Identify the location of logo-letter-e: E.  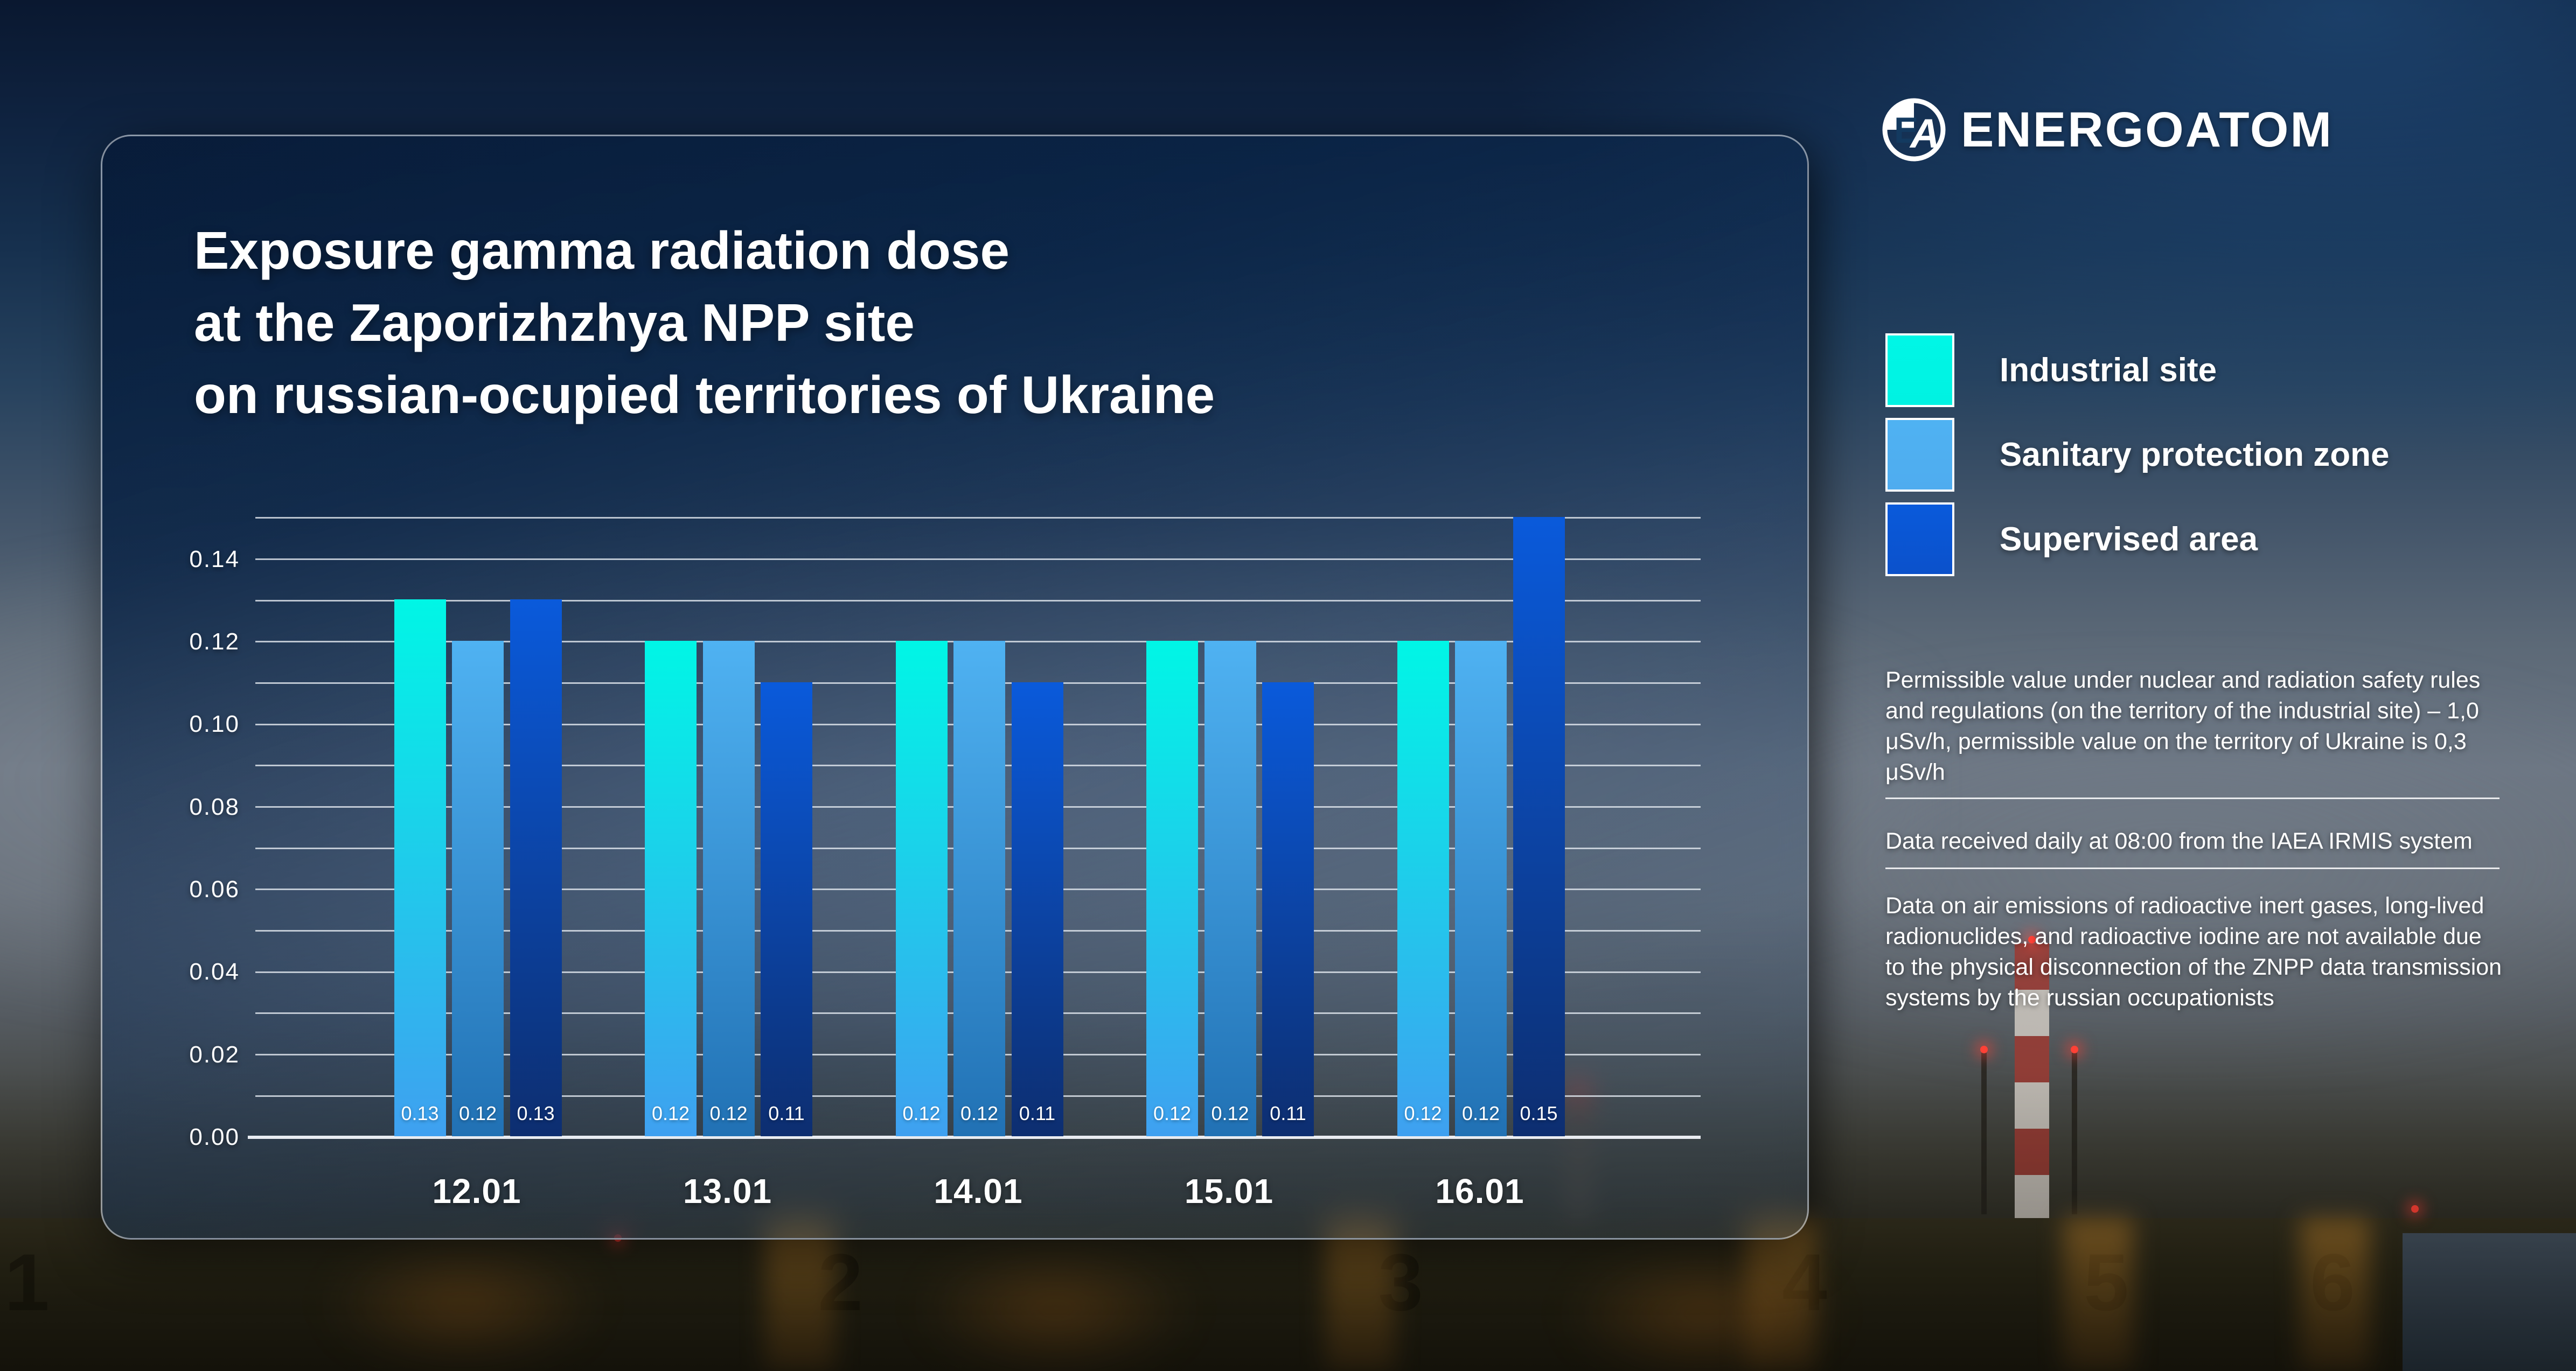
(1906, 130).